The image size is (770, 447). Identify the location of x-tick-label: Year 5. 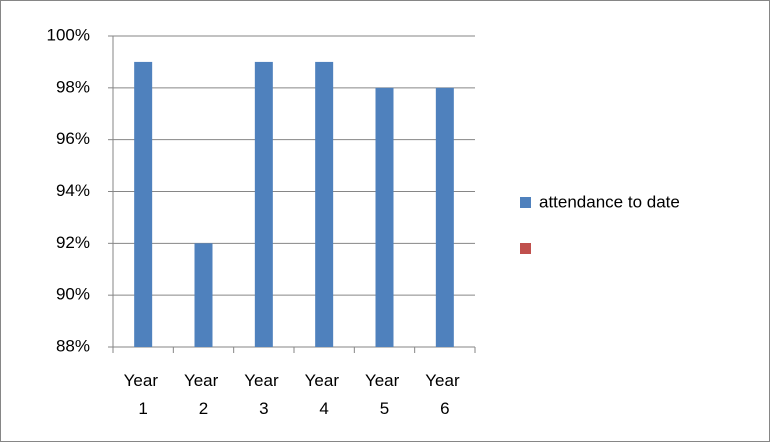
(384, 394).